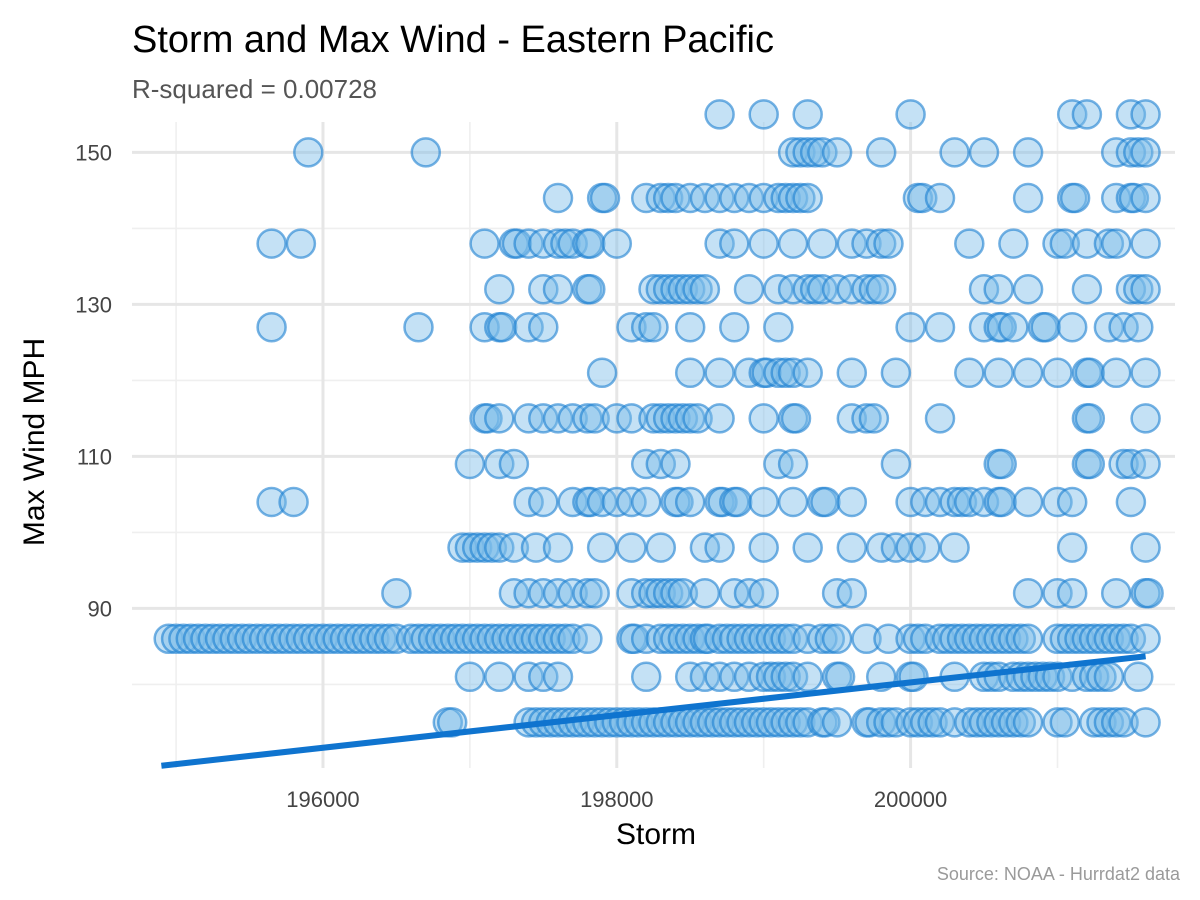 The height and width of the screenshot is (900, 1200). Describe the element at coordinates (322, 799) in the screenshot. I see `x-tick-label: 196000` at that location.